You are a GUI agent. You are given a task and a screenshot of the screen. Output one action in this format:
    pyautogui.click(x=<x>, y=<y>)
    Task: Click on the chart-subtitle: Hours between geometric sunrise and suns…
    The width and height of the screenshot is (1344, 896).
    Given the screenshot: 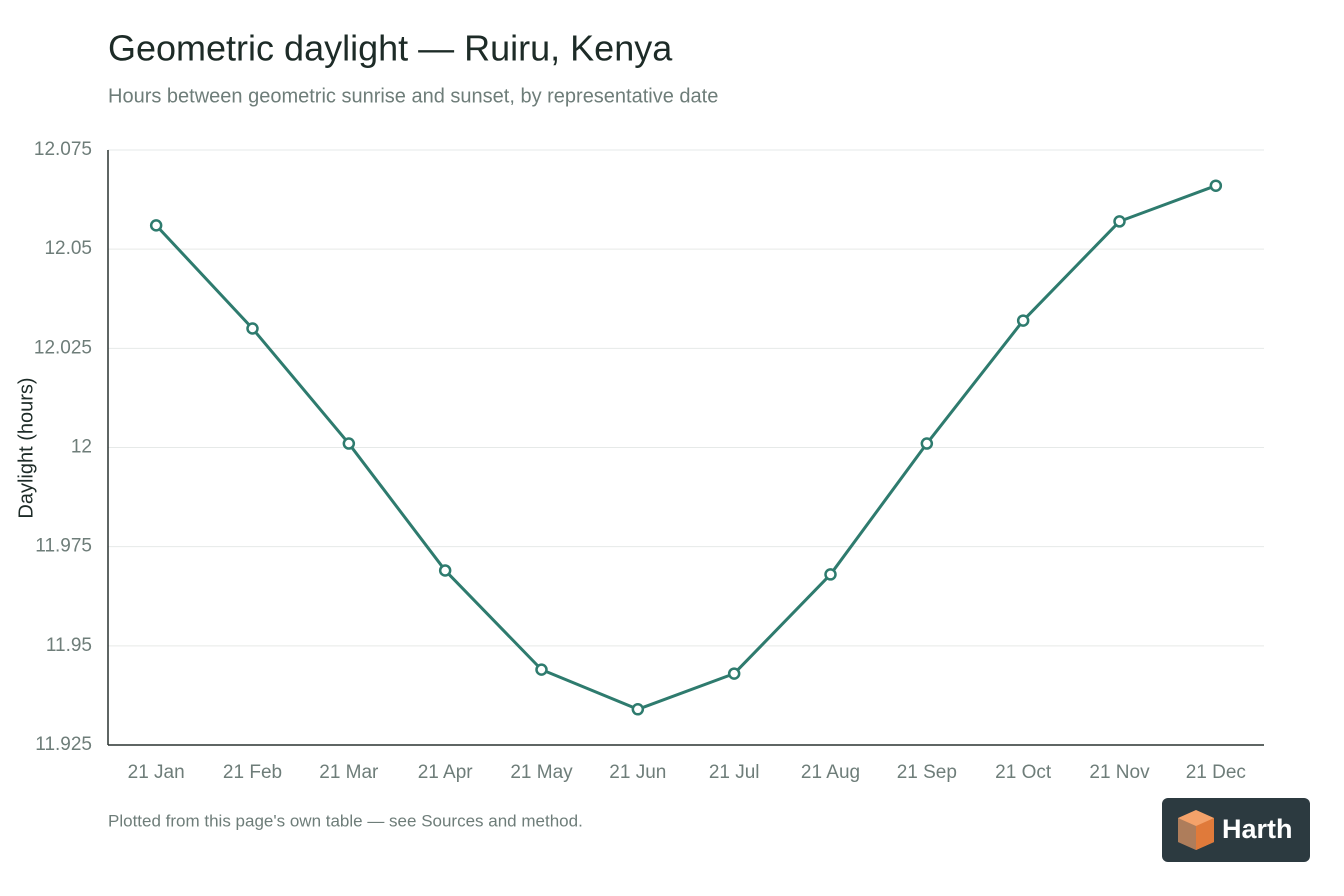 What is the action you would take?
    pyautogui.click(x=413, y=96)
    